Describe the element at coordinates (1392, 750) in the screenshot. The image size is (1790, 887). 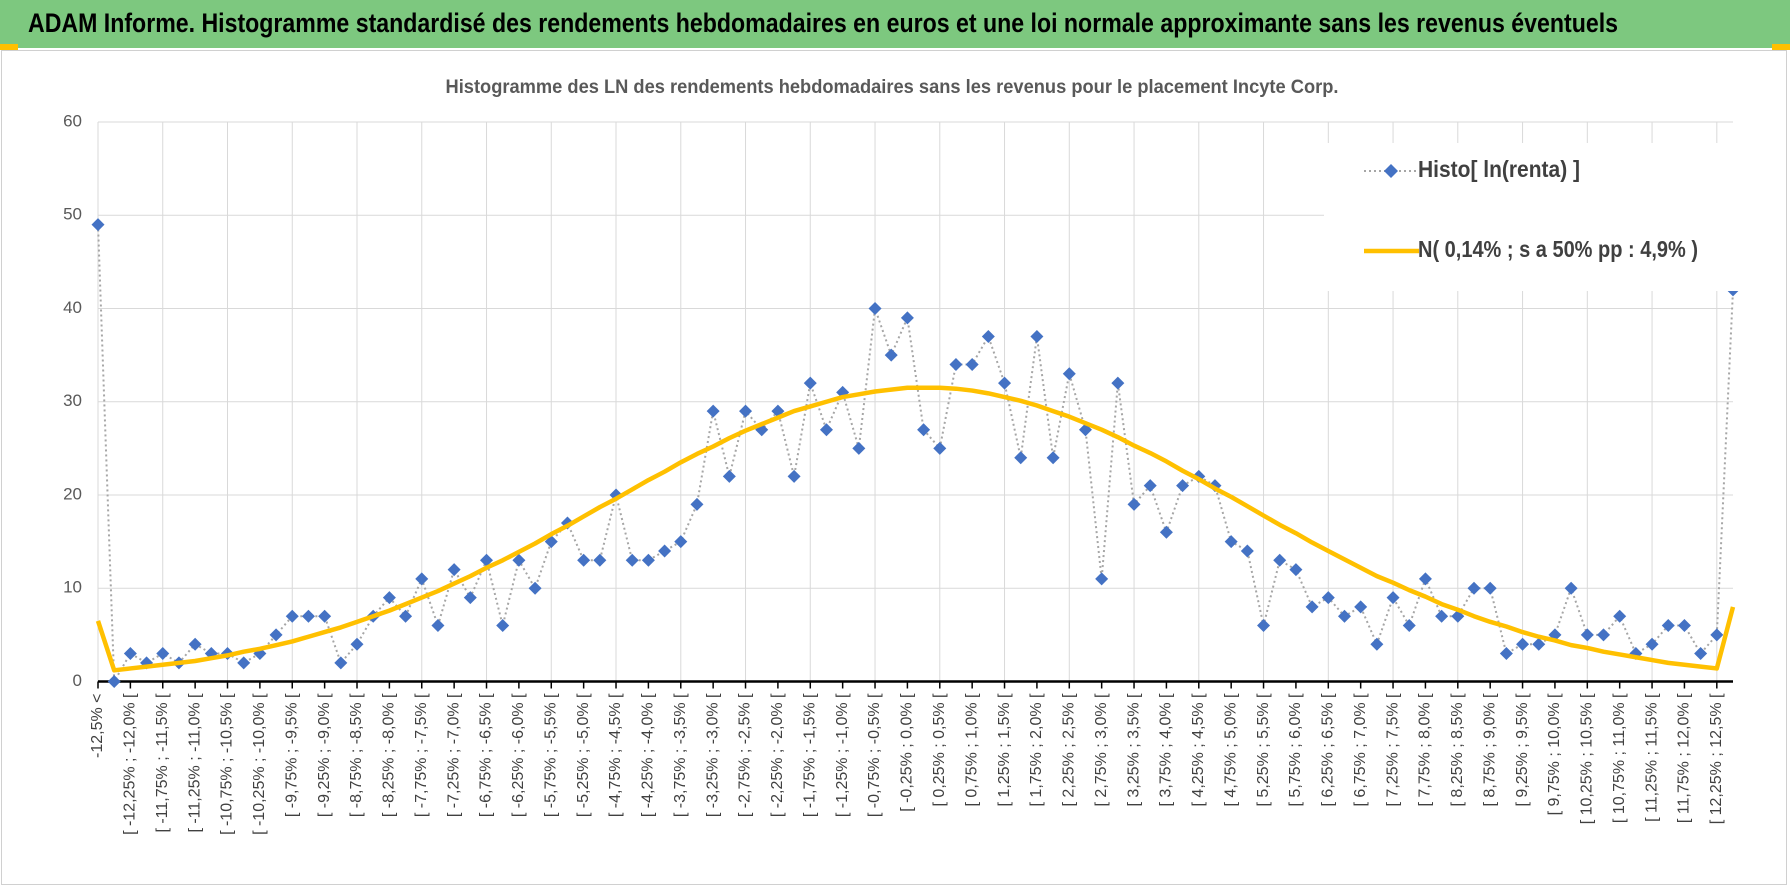
I see `x-tick-label: [ 7,25% ; 7,5% [` at that location.